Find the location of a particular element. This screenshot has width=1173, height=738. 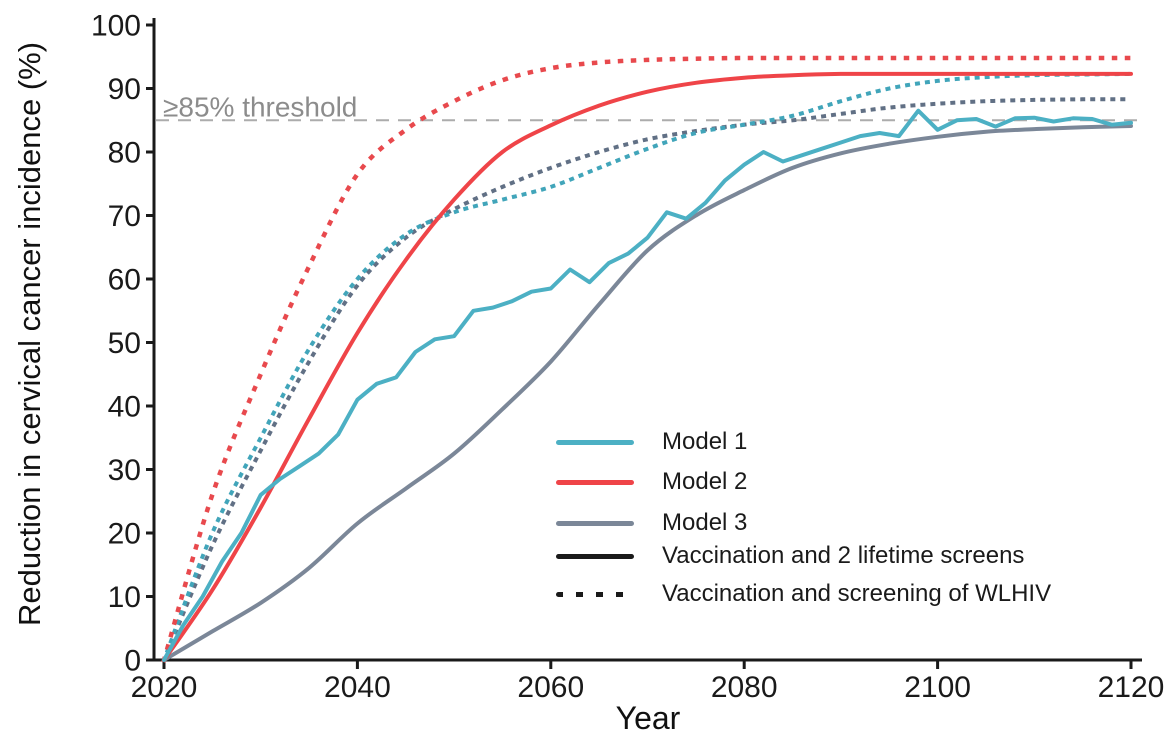

y-tick-label: 100 is located at coordinates (116, 26).